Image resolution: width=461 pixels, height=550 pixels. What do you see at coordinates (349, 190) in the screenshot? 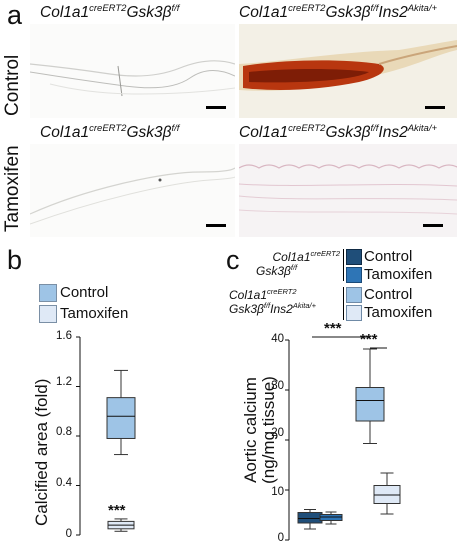
I see `micrograph-tamoxifen-akita` at bounding box center [349, 190].